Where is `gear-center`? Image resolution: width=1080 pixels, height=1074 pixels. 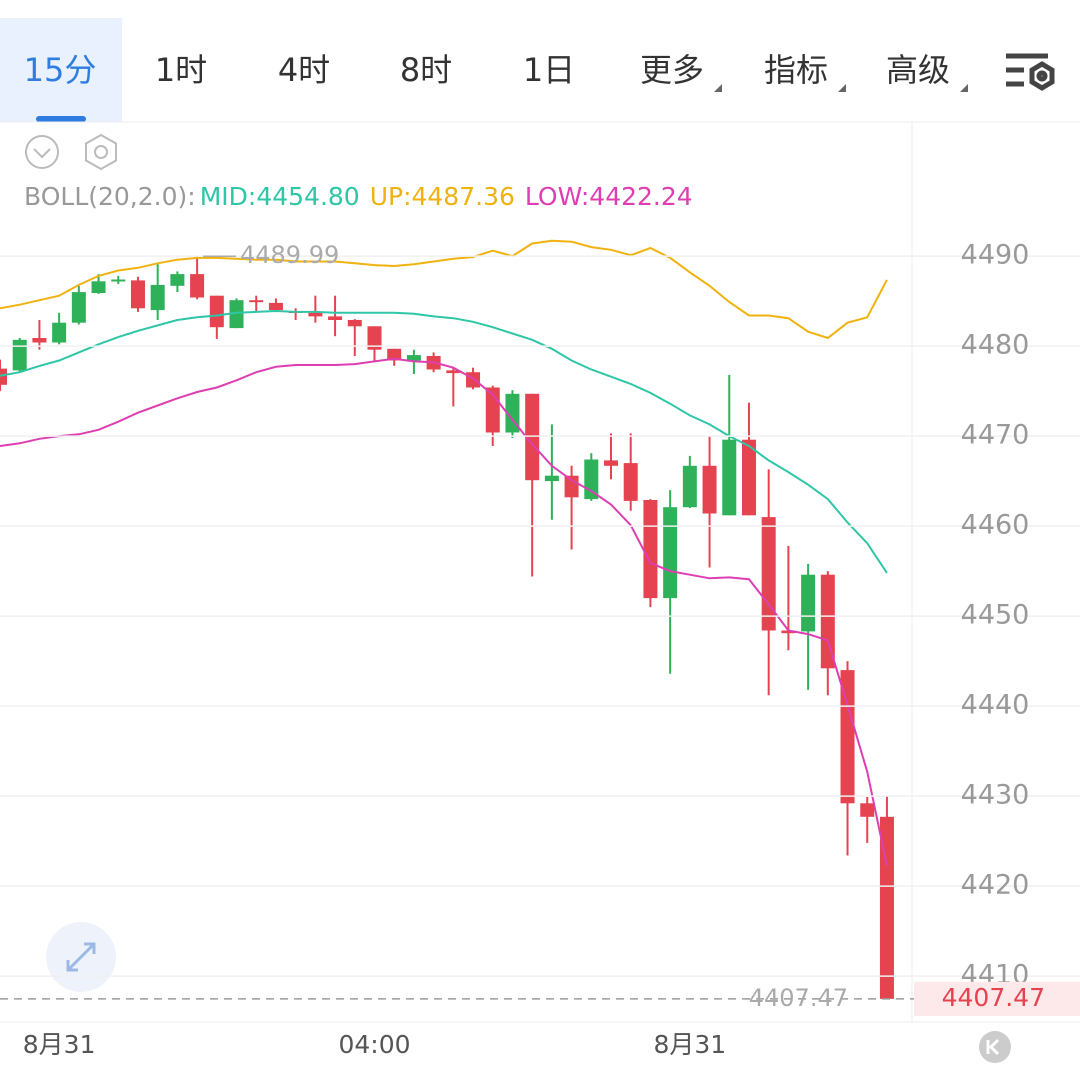
gear-center is located at coordinates (101, 152).